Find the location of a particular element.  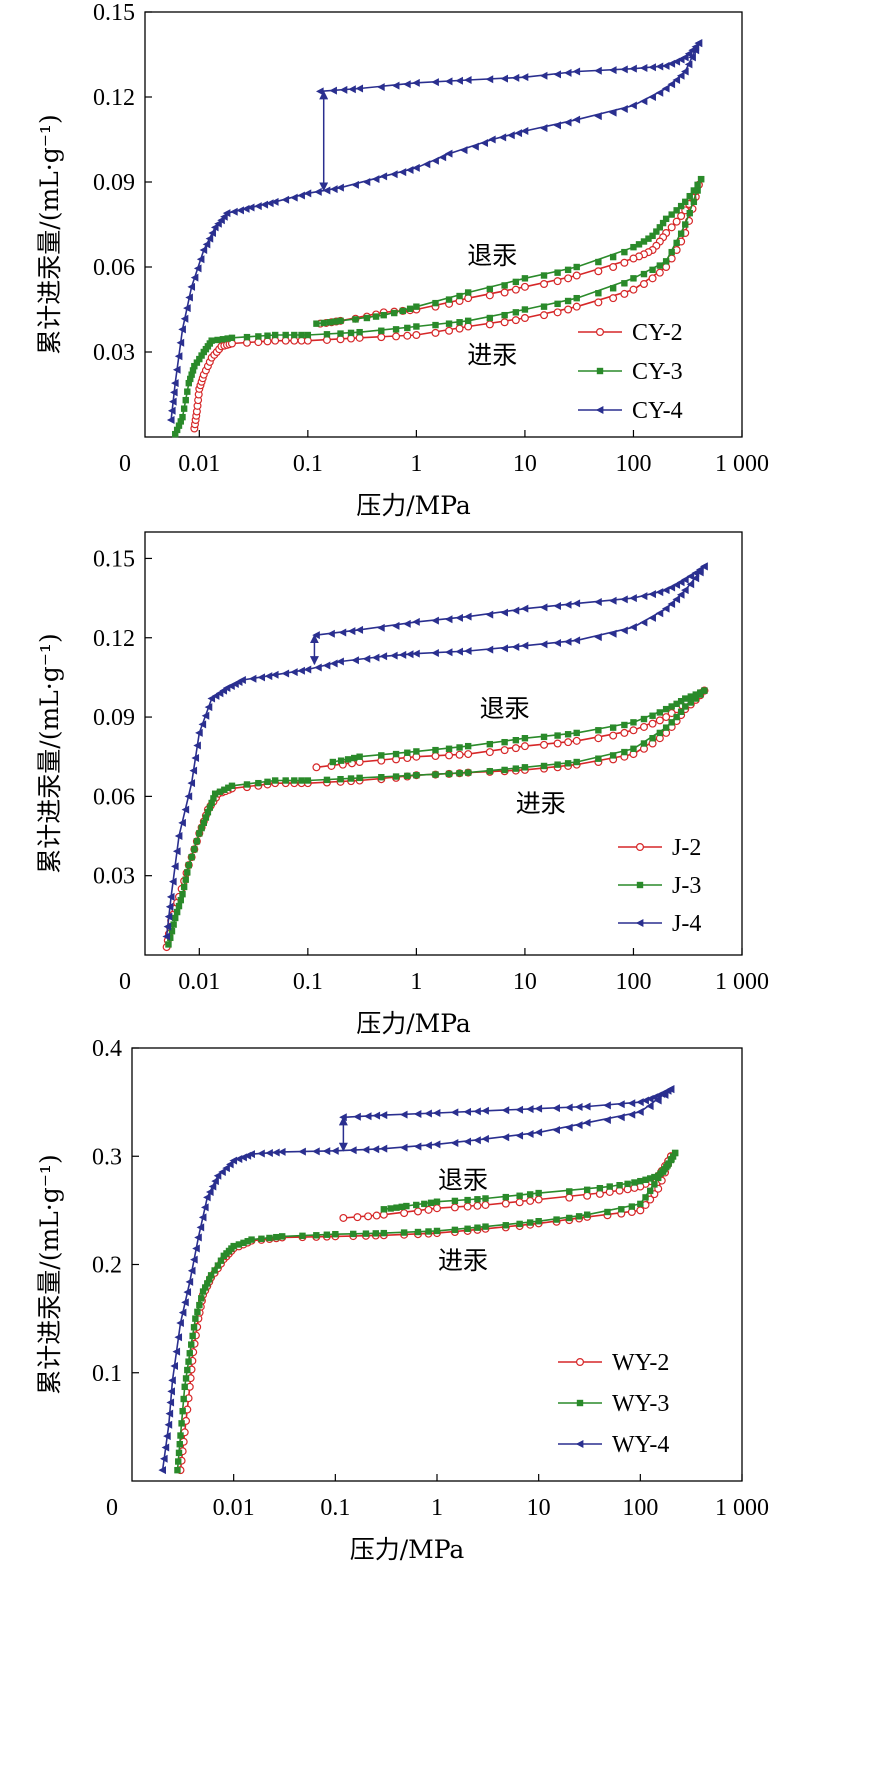

legend-label: WY-3 is located at coordinates (640, 1404).